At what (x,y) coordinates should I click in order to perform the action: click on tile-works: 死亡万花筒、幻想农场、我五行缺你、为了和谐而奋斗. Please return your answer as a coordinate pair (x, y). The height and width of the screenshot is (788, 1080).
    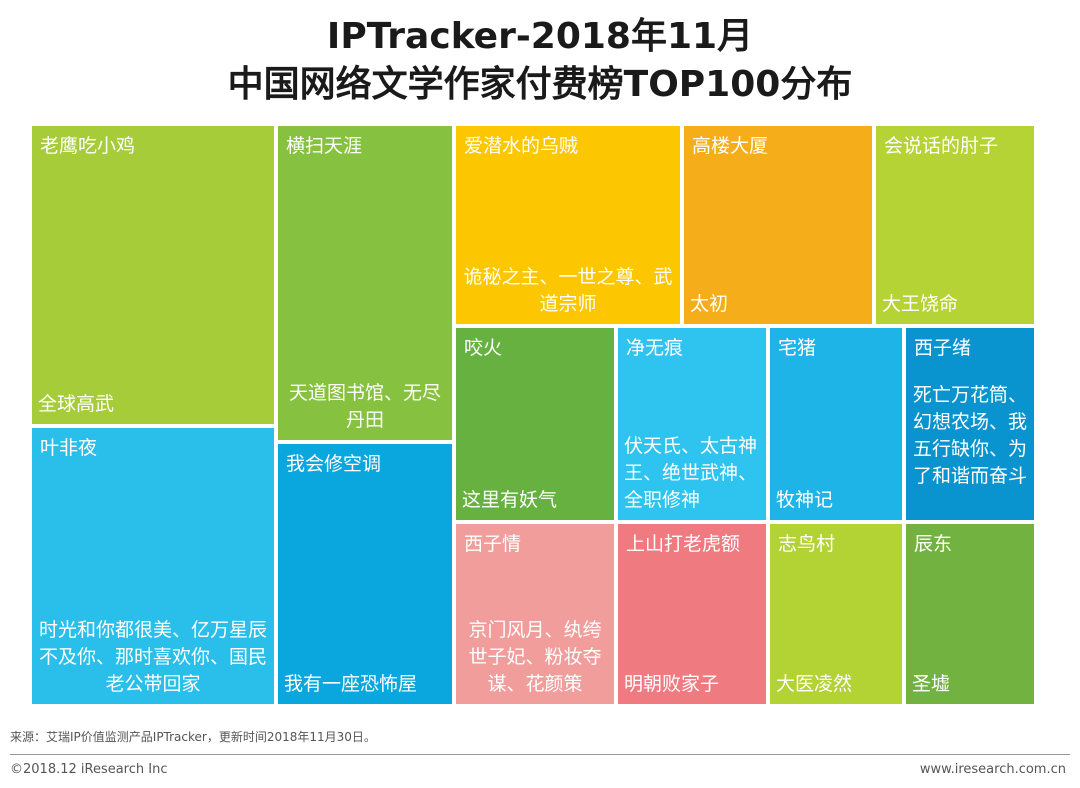
    Looking at the image, I should click on (969, 435).